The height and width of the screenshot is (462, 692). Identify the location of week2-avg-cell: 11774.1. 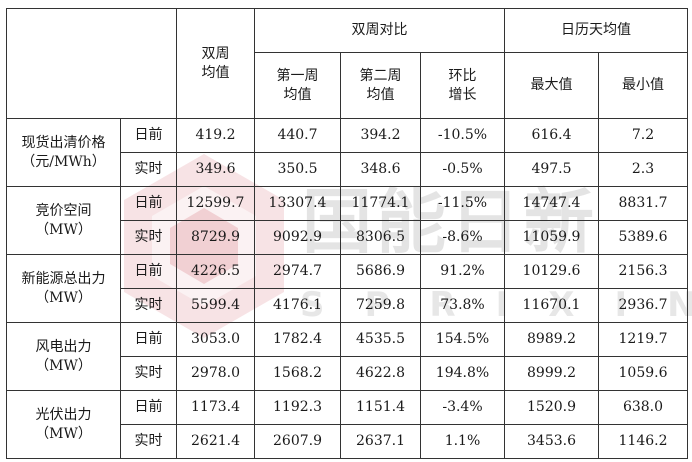
(380, 203).